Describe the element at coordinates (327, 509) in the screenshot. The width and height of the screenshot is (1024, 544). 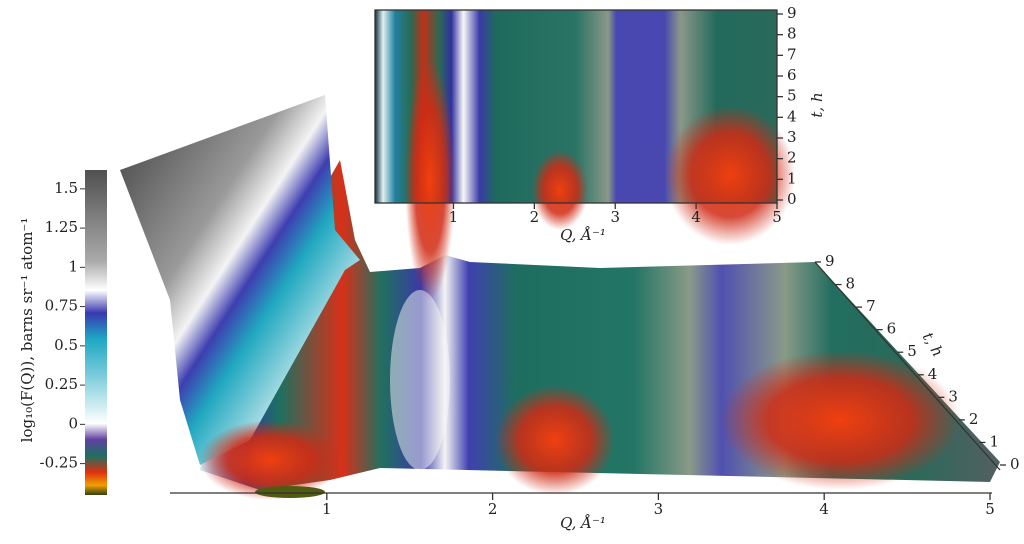
I see `x-tick-label: 1` at that location.